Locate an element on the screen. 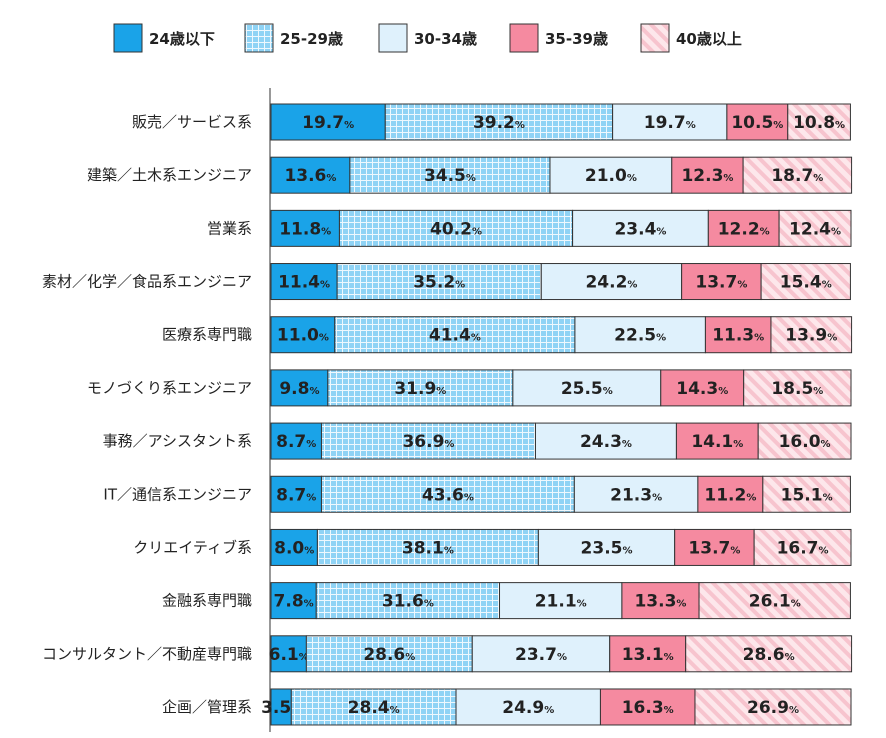 Image resolution: width=886 pixels, height=738 pixels. category-label: モノづくり系エンジニア is located at coordinates (169, 388).